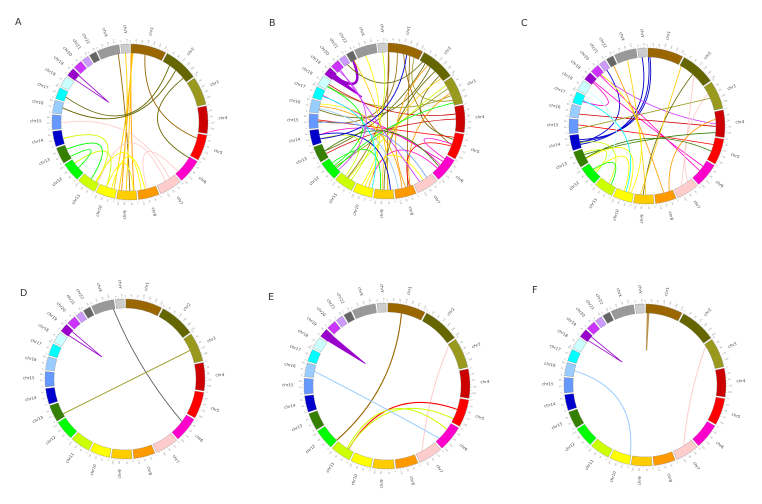 This screenshot has width=762, height=504. I want to click on chromosome-arc-chr21, so click(345, 61).